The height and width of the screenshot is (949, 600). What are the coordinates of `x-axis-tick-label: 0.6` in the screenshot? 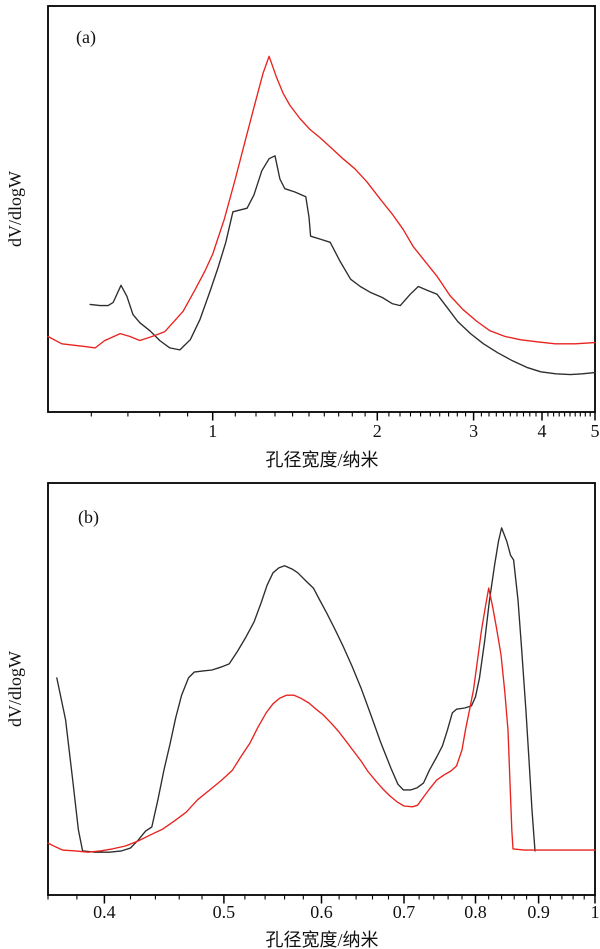 It's located at (321, 912).